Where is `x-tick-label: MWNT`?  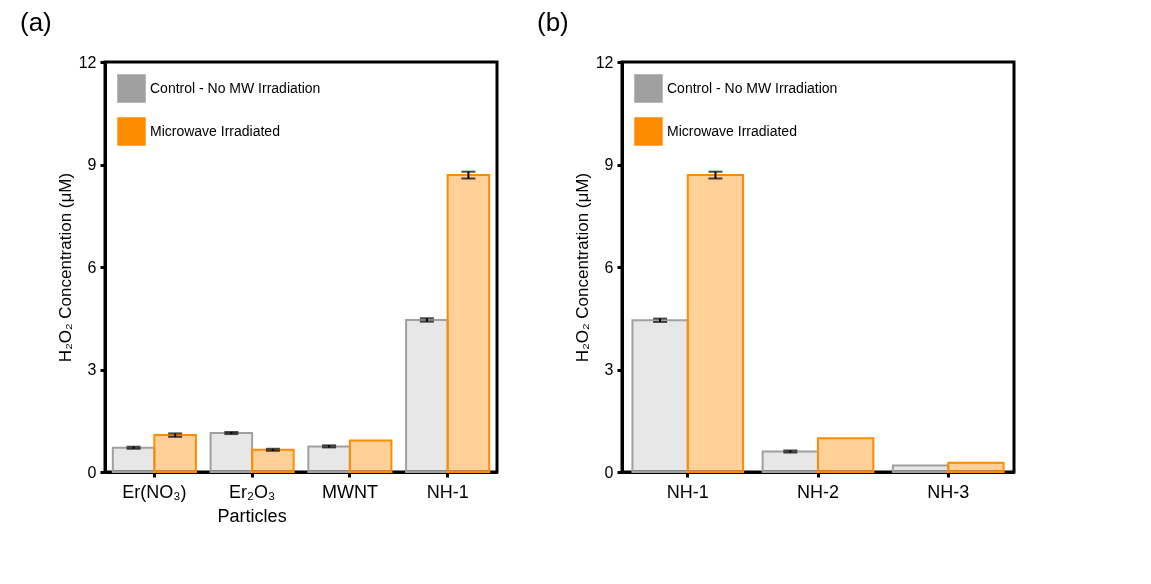
x-tick-label: MWNT is located at coordinates (349, 491).